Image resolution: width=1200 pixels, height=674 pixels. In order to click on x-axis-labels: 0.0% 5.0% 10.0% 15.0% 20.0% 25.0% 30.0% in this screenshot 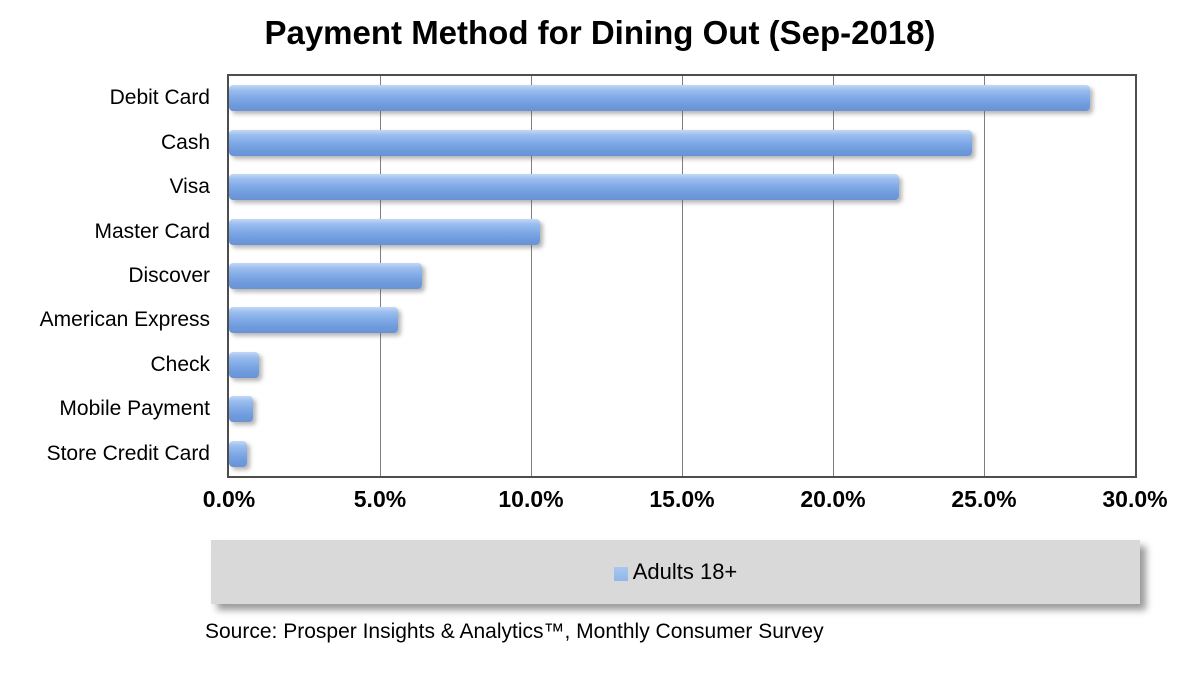, I will do `click(685, 501)`.